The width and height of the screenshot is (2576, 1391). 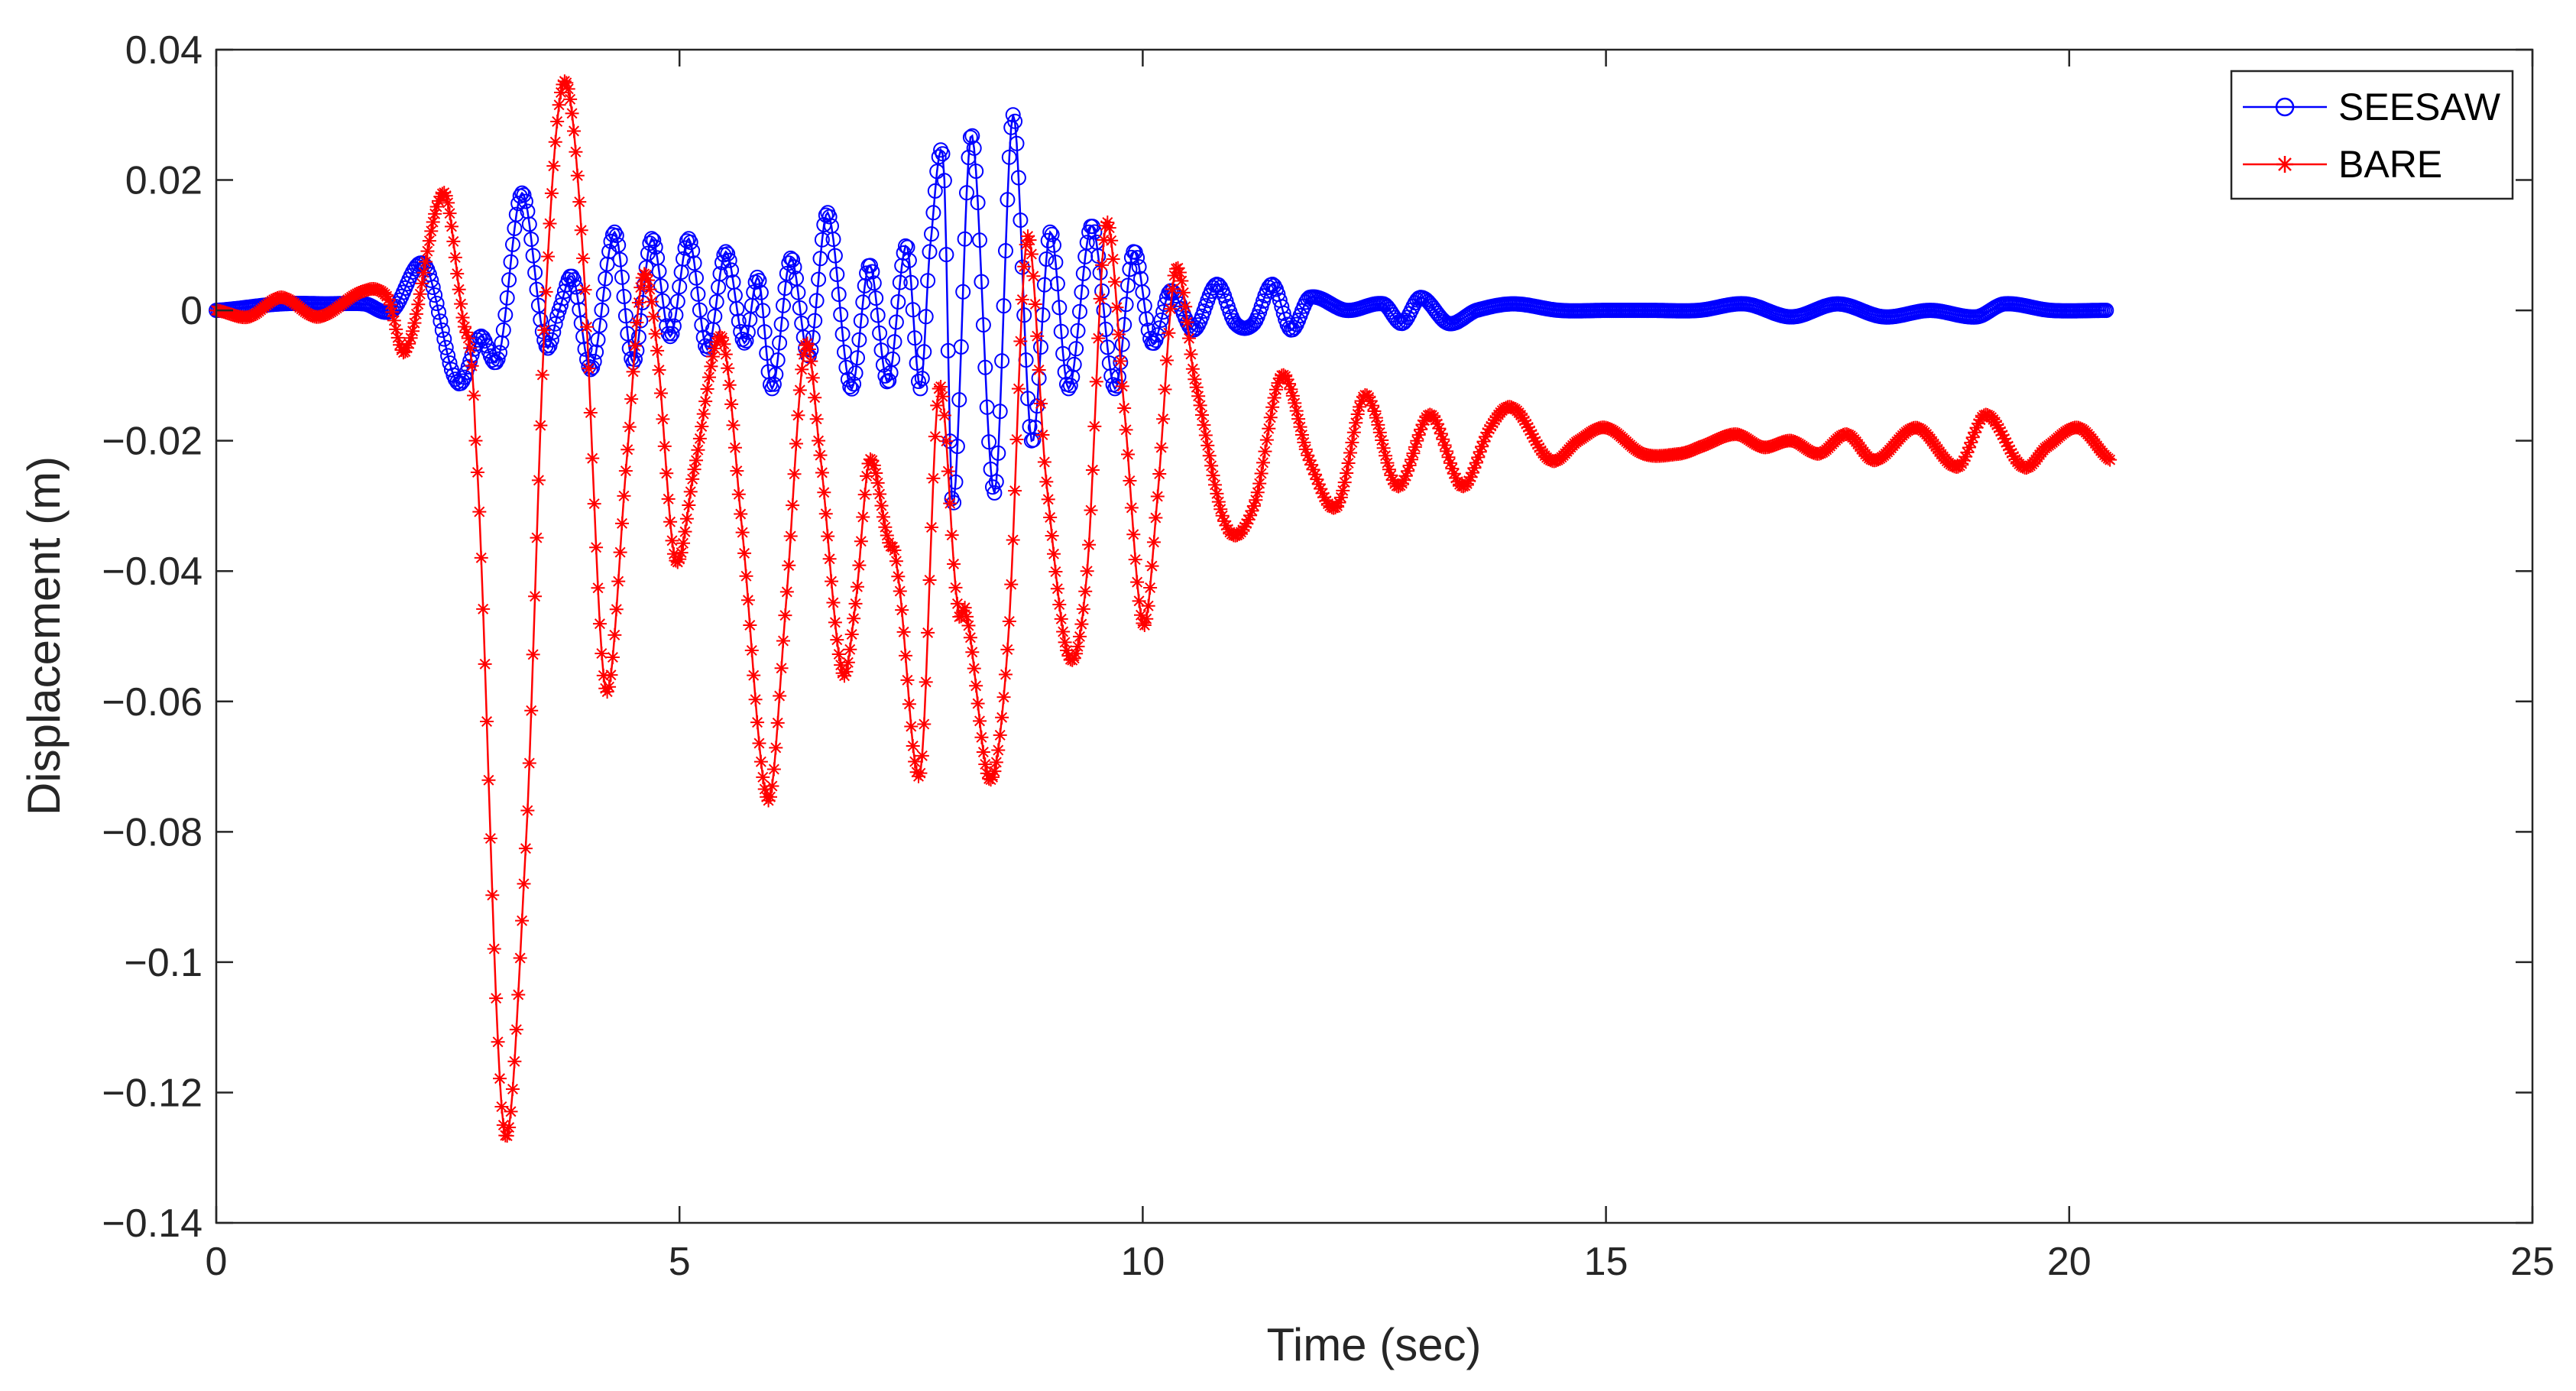 I want to click on x-axis-title: Time (sec), so click(x=1373, y=1344).